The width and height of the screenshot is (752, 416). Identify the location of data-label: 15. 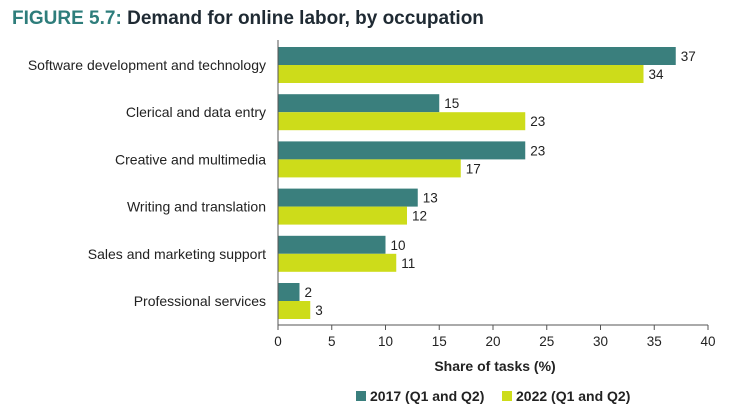
(451, 103).